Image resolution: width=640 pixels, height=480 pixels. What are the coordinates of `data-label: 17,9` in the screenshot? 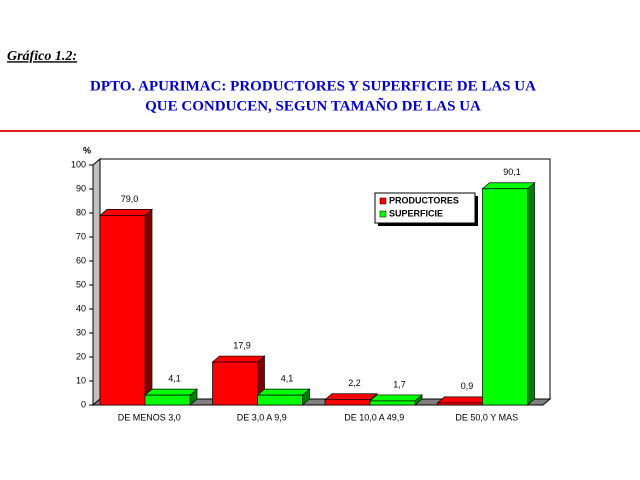 It's located at (242, 345).